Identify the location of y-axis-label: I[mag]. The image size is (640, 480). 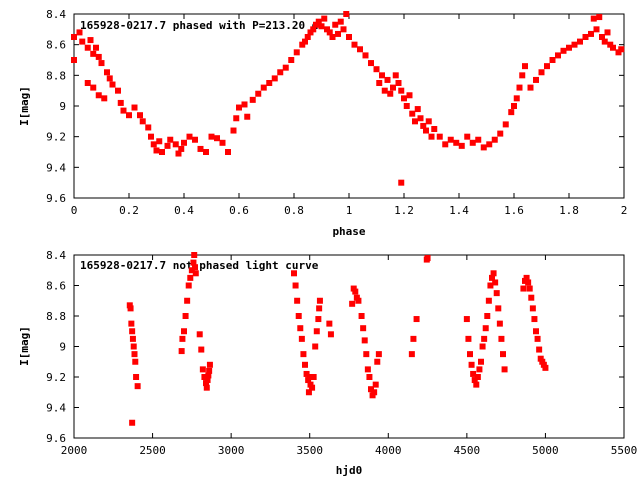
(24, 106).